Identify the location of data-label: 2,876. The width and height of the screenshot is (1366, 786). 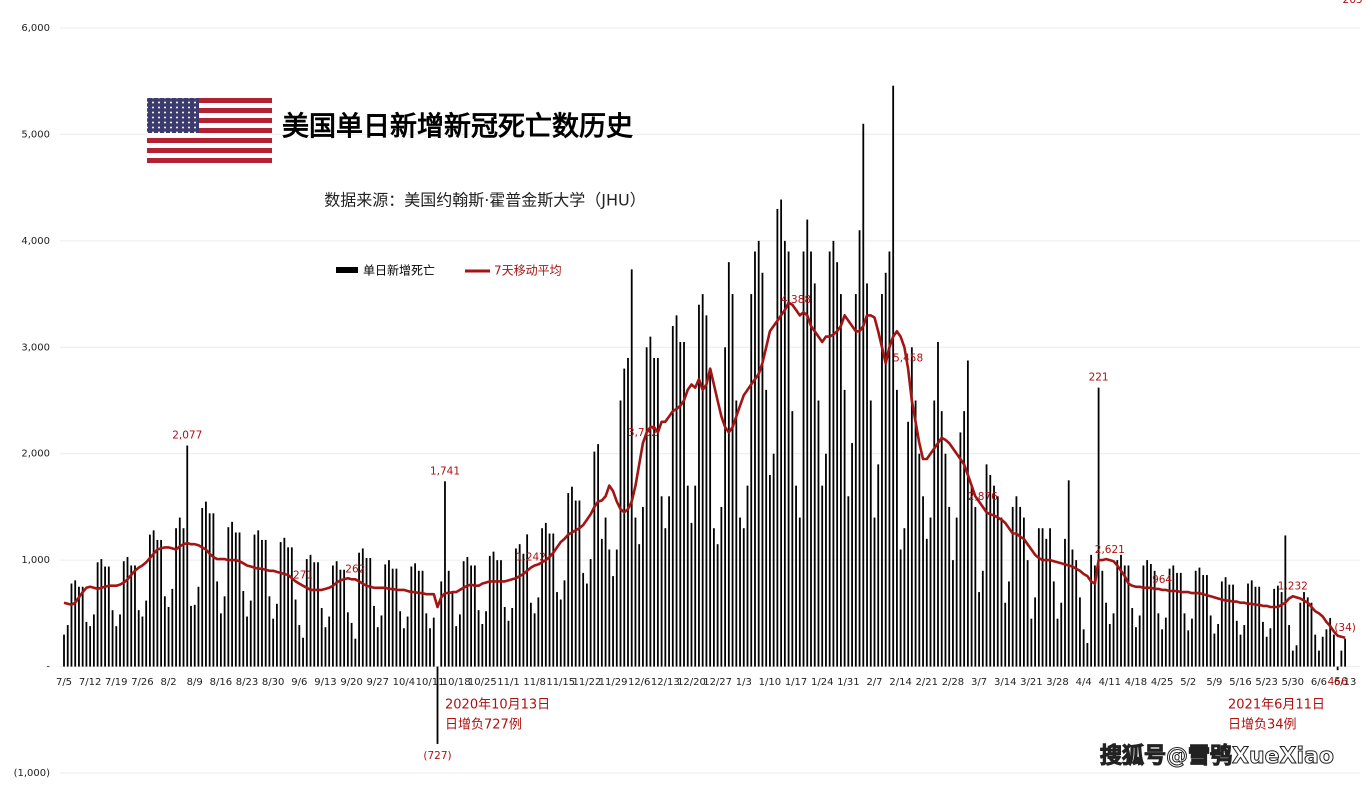
(983, 497).